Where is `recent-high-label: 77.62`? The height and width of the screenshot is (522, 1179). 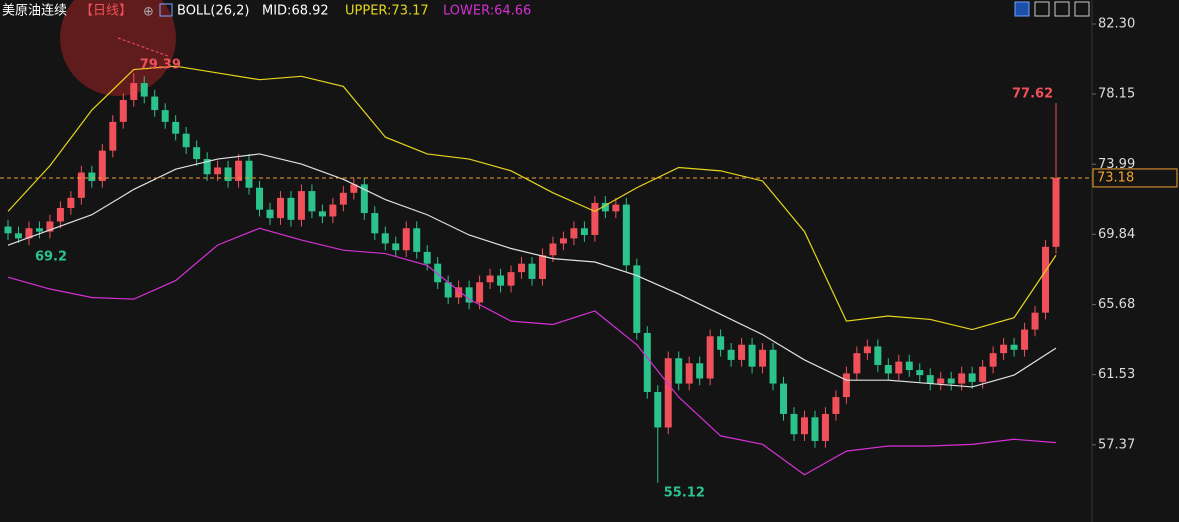
recent-high-label: 77.62 is located at coordinates (1032, 93).